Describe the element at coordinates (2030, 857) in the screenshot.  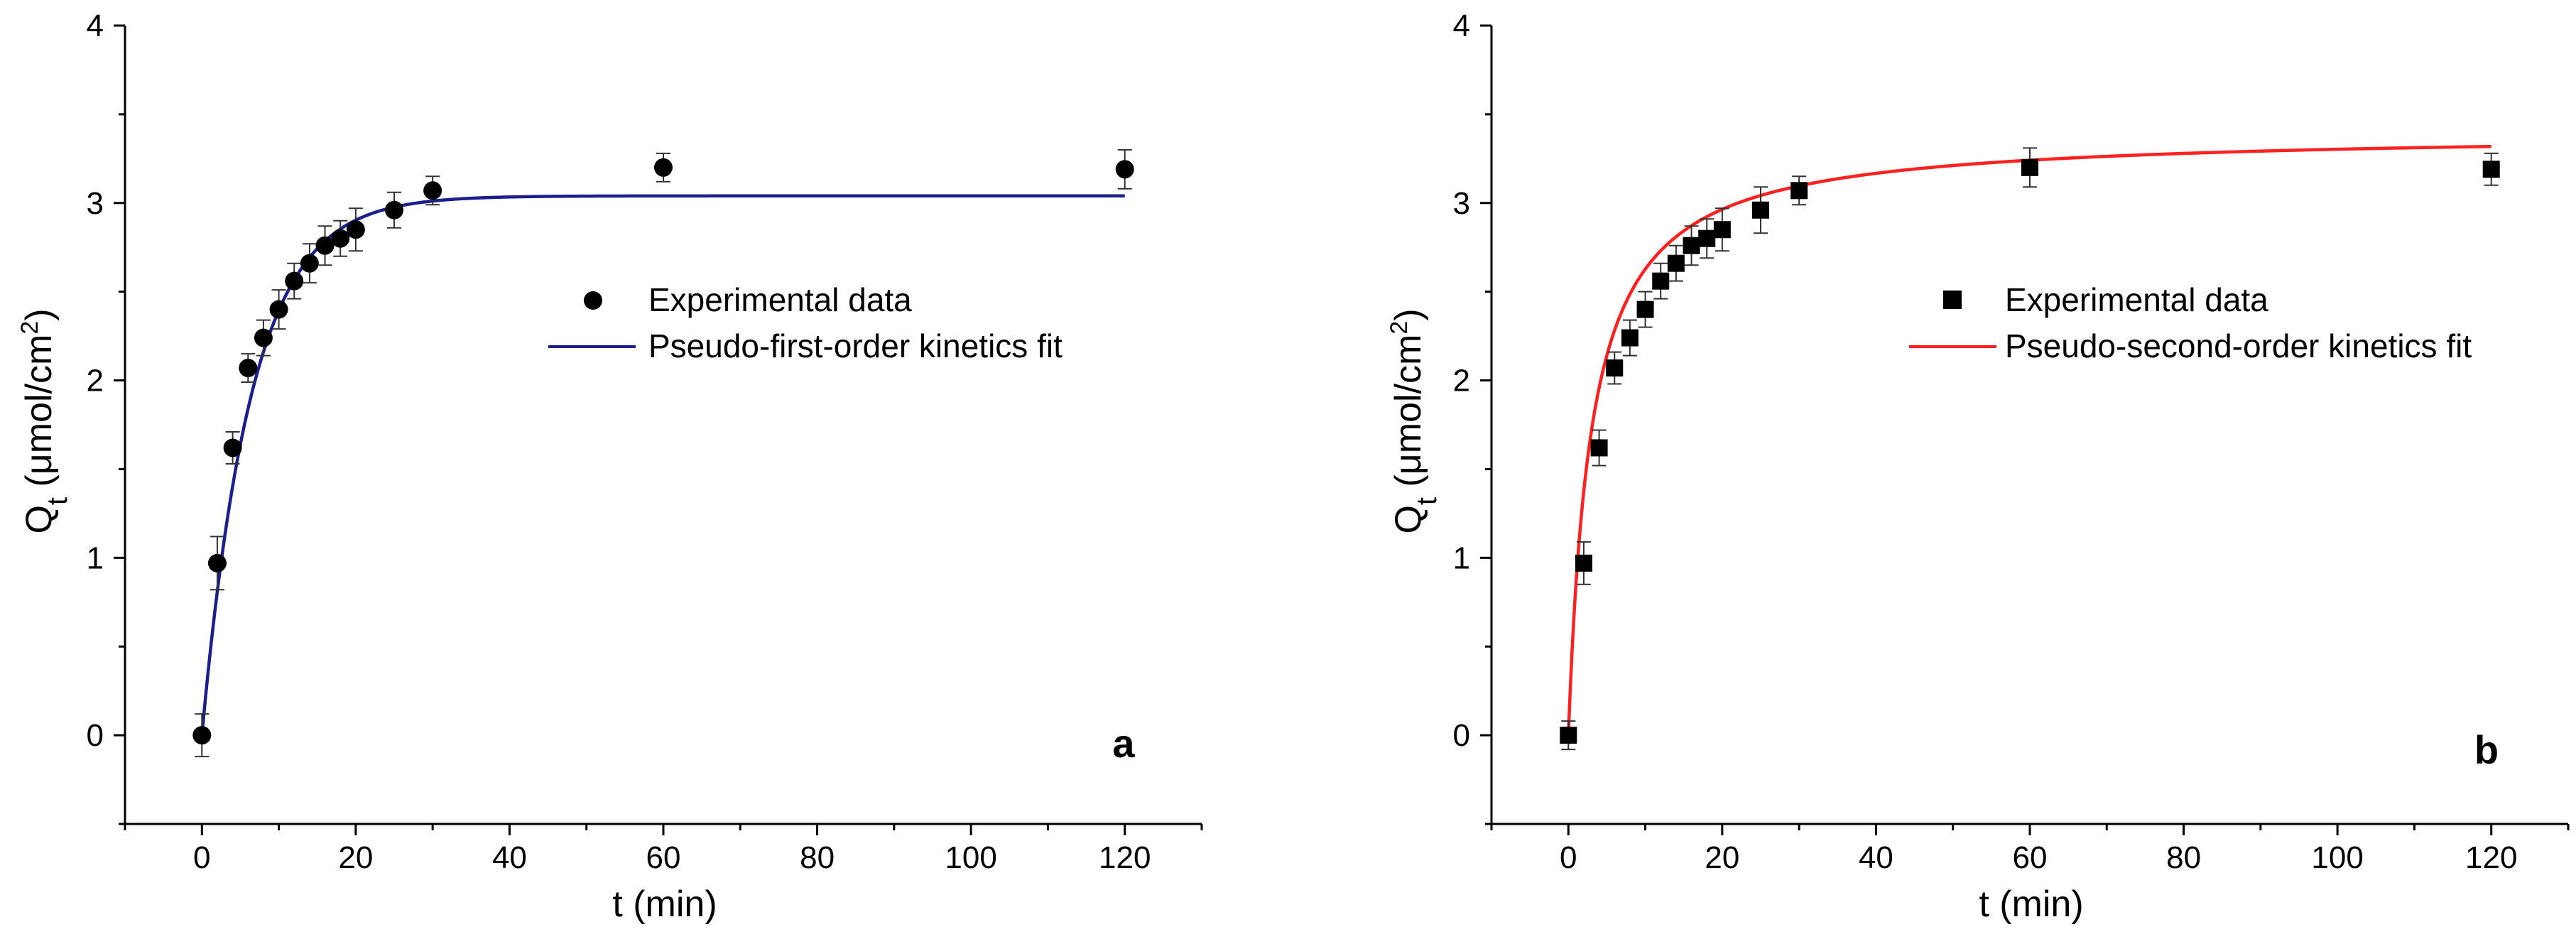
I see `panel-b-x-tick-label: 60` at that location.